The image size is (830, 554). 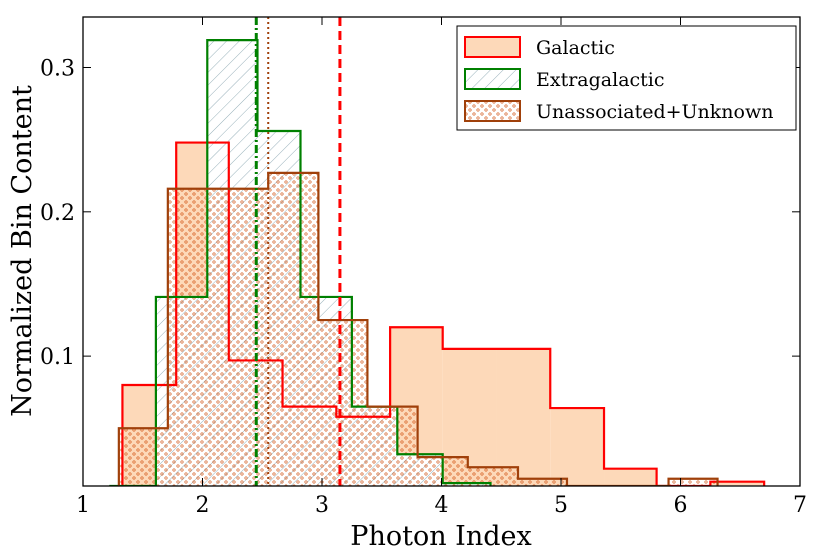 I want to click on x-tick-label: 6, so click(x=681, y=505).